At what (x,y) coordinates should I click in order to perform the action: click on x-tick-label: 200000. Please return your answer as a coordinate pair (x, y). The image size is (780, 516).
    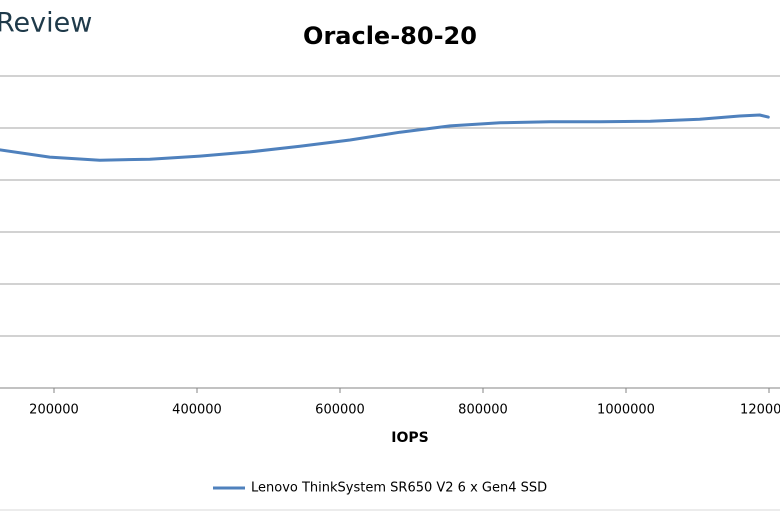
    Looking at the image, I should click on (54, 410).